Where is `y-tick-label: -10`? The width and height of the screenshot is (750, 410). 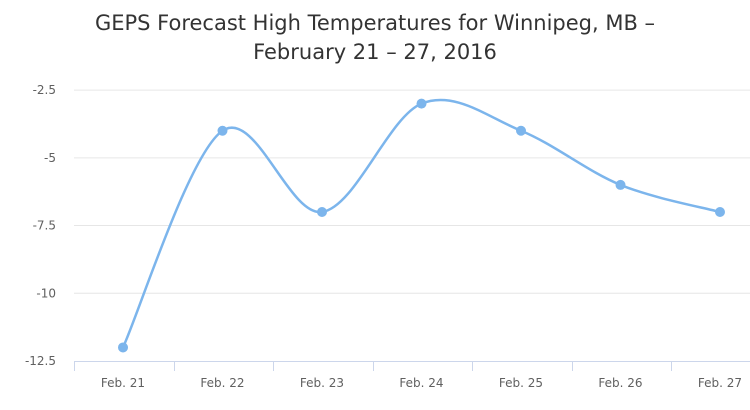
y-tick-label: -10 is located at coordinates (46, 293).